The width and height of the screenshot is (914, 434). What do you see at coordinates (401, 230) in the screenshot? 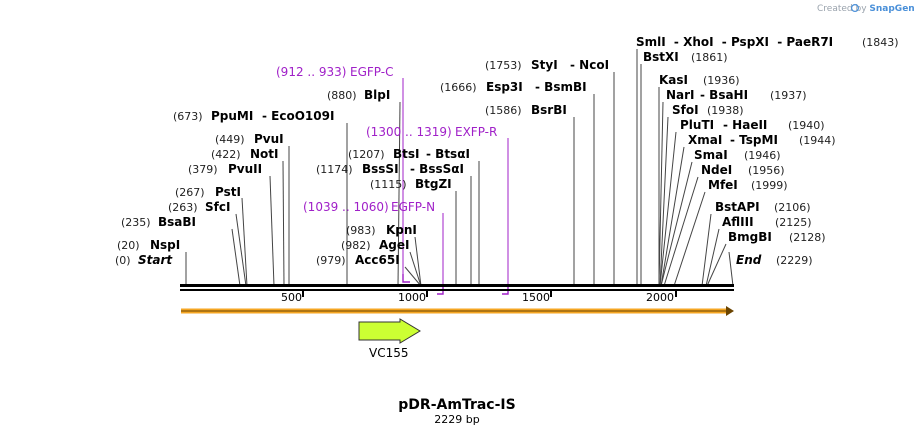
I see `svg-text: KpnI` at bounding box center [401, 230].